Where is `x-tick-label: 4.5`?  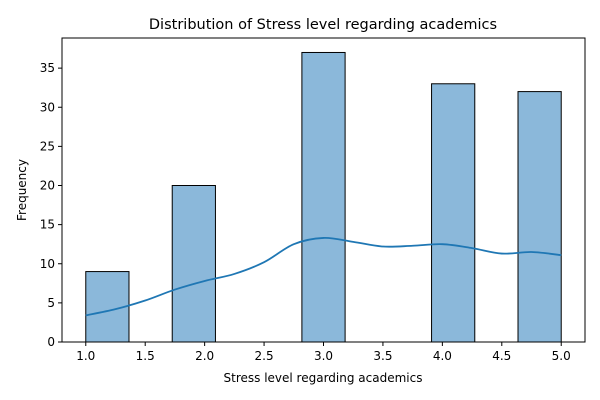
x-tick-label: 4.5 is located at coordinates (501, 356).